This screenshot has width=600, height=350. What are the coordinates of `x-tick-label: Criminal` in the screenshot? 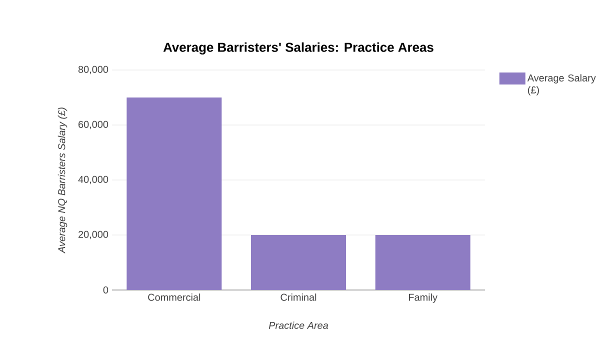 It's located at (298, 297).